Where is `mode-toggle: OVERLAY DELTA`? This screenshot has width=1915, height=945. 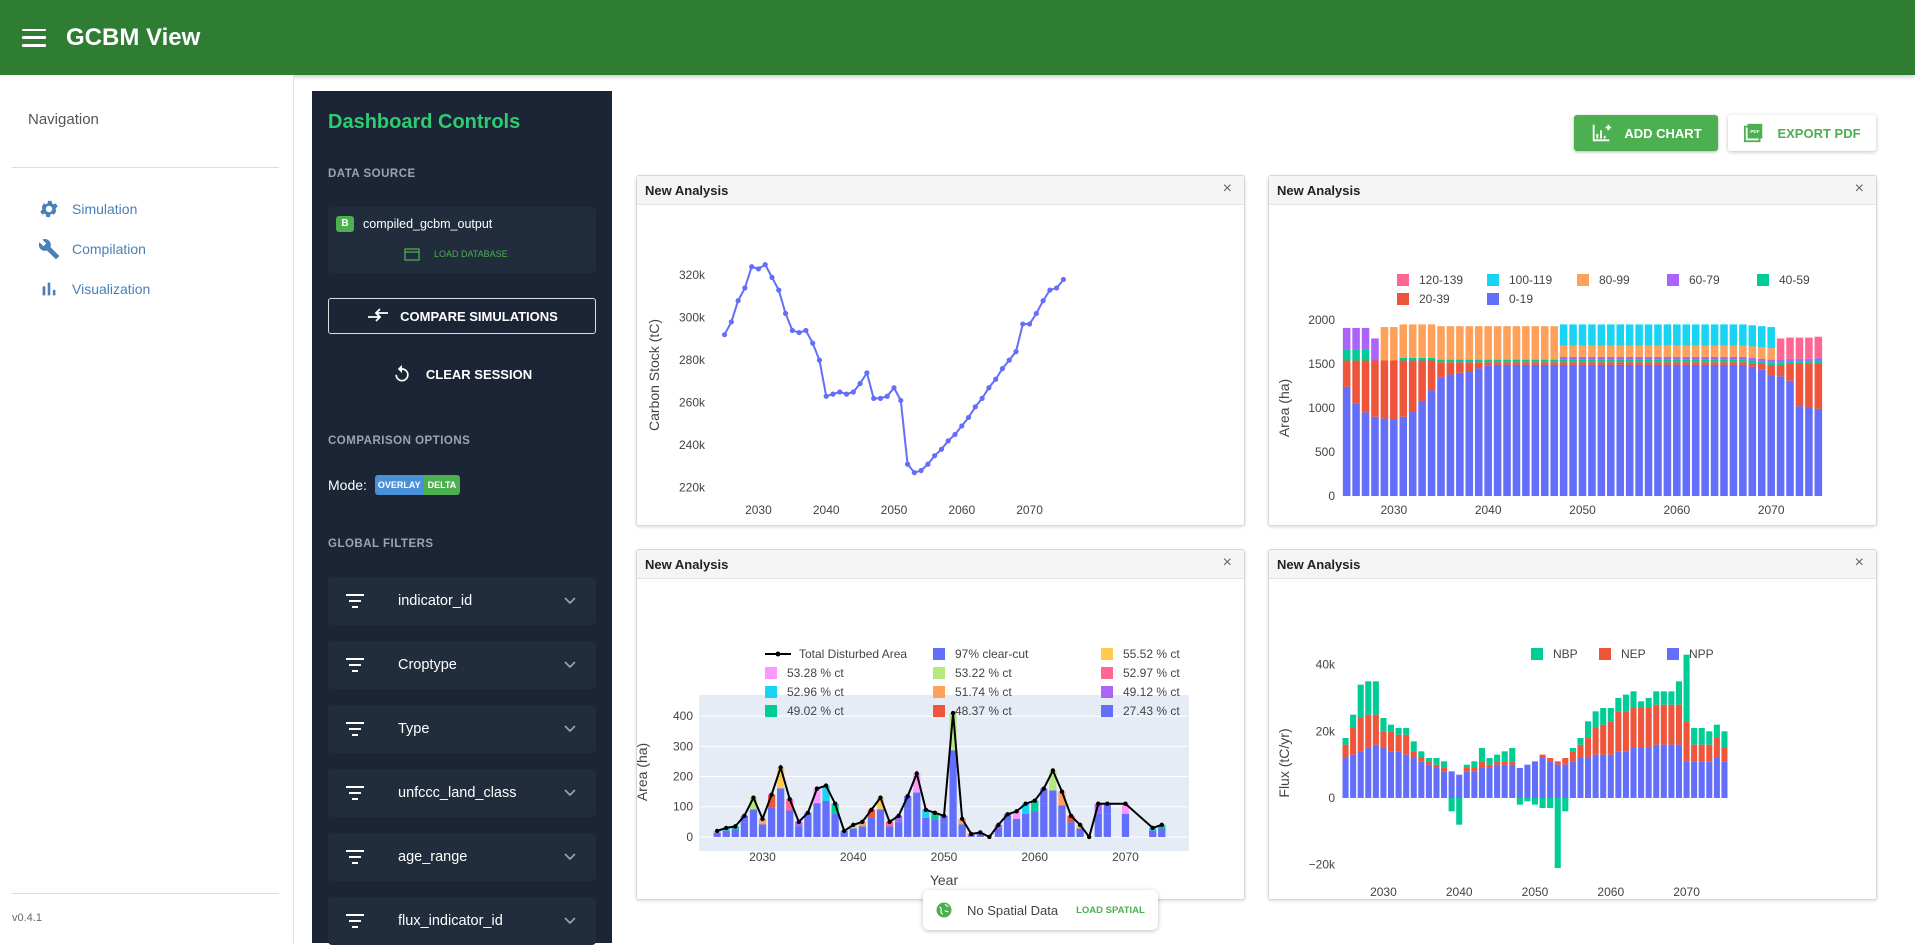 mode-toggle: OVERLAY DELTA is located at coordinates (417, 485).